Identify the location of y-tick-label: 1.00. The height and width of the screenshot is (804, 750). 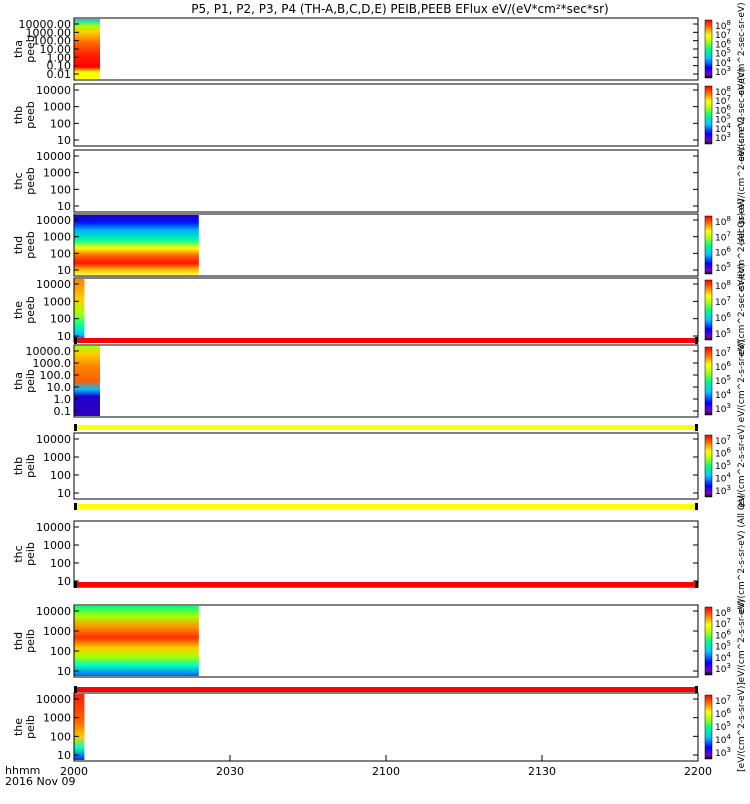
(59, 57).